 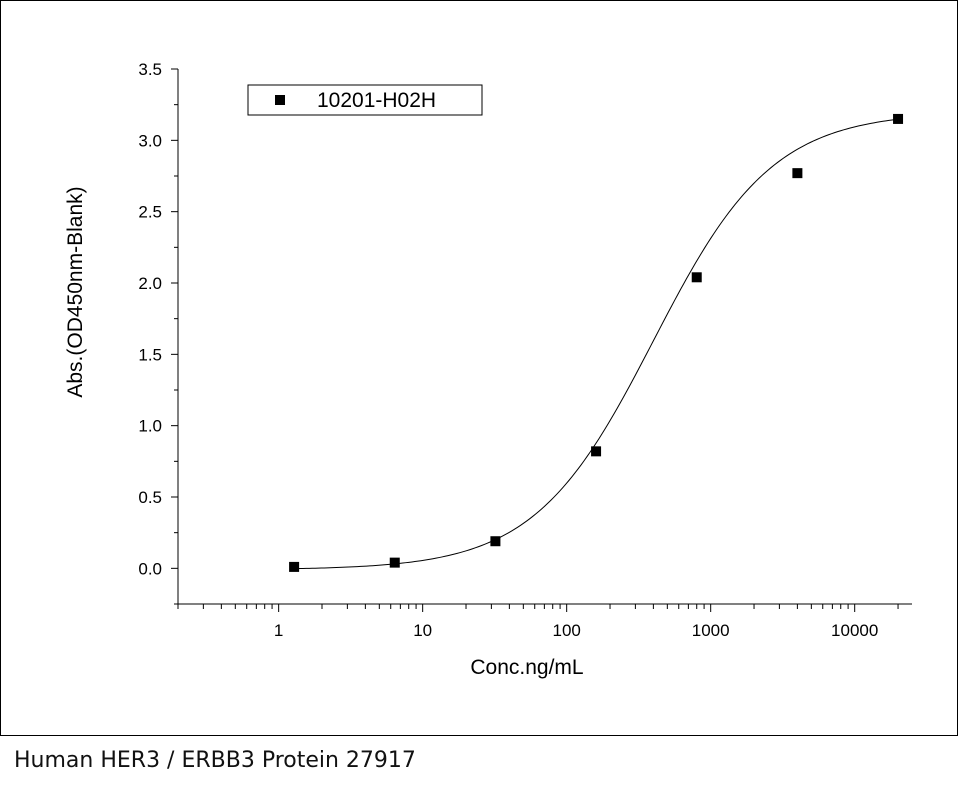 I want to click on legend-label: 10201-H02H, so click(x=376, y=100).